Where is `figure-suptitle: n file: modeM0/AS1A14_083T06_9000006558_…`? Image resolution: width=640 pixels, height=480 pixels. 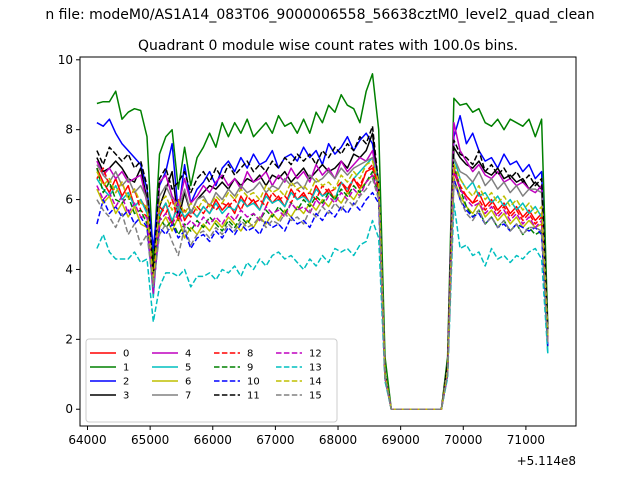
figure-suptitle: n file: modeM0/AS1A14_083T06_9000006558_… is located at coordinates (319, 15).